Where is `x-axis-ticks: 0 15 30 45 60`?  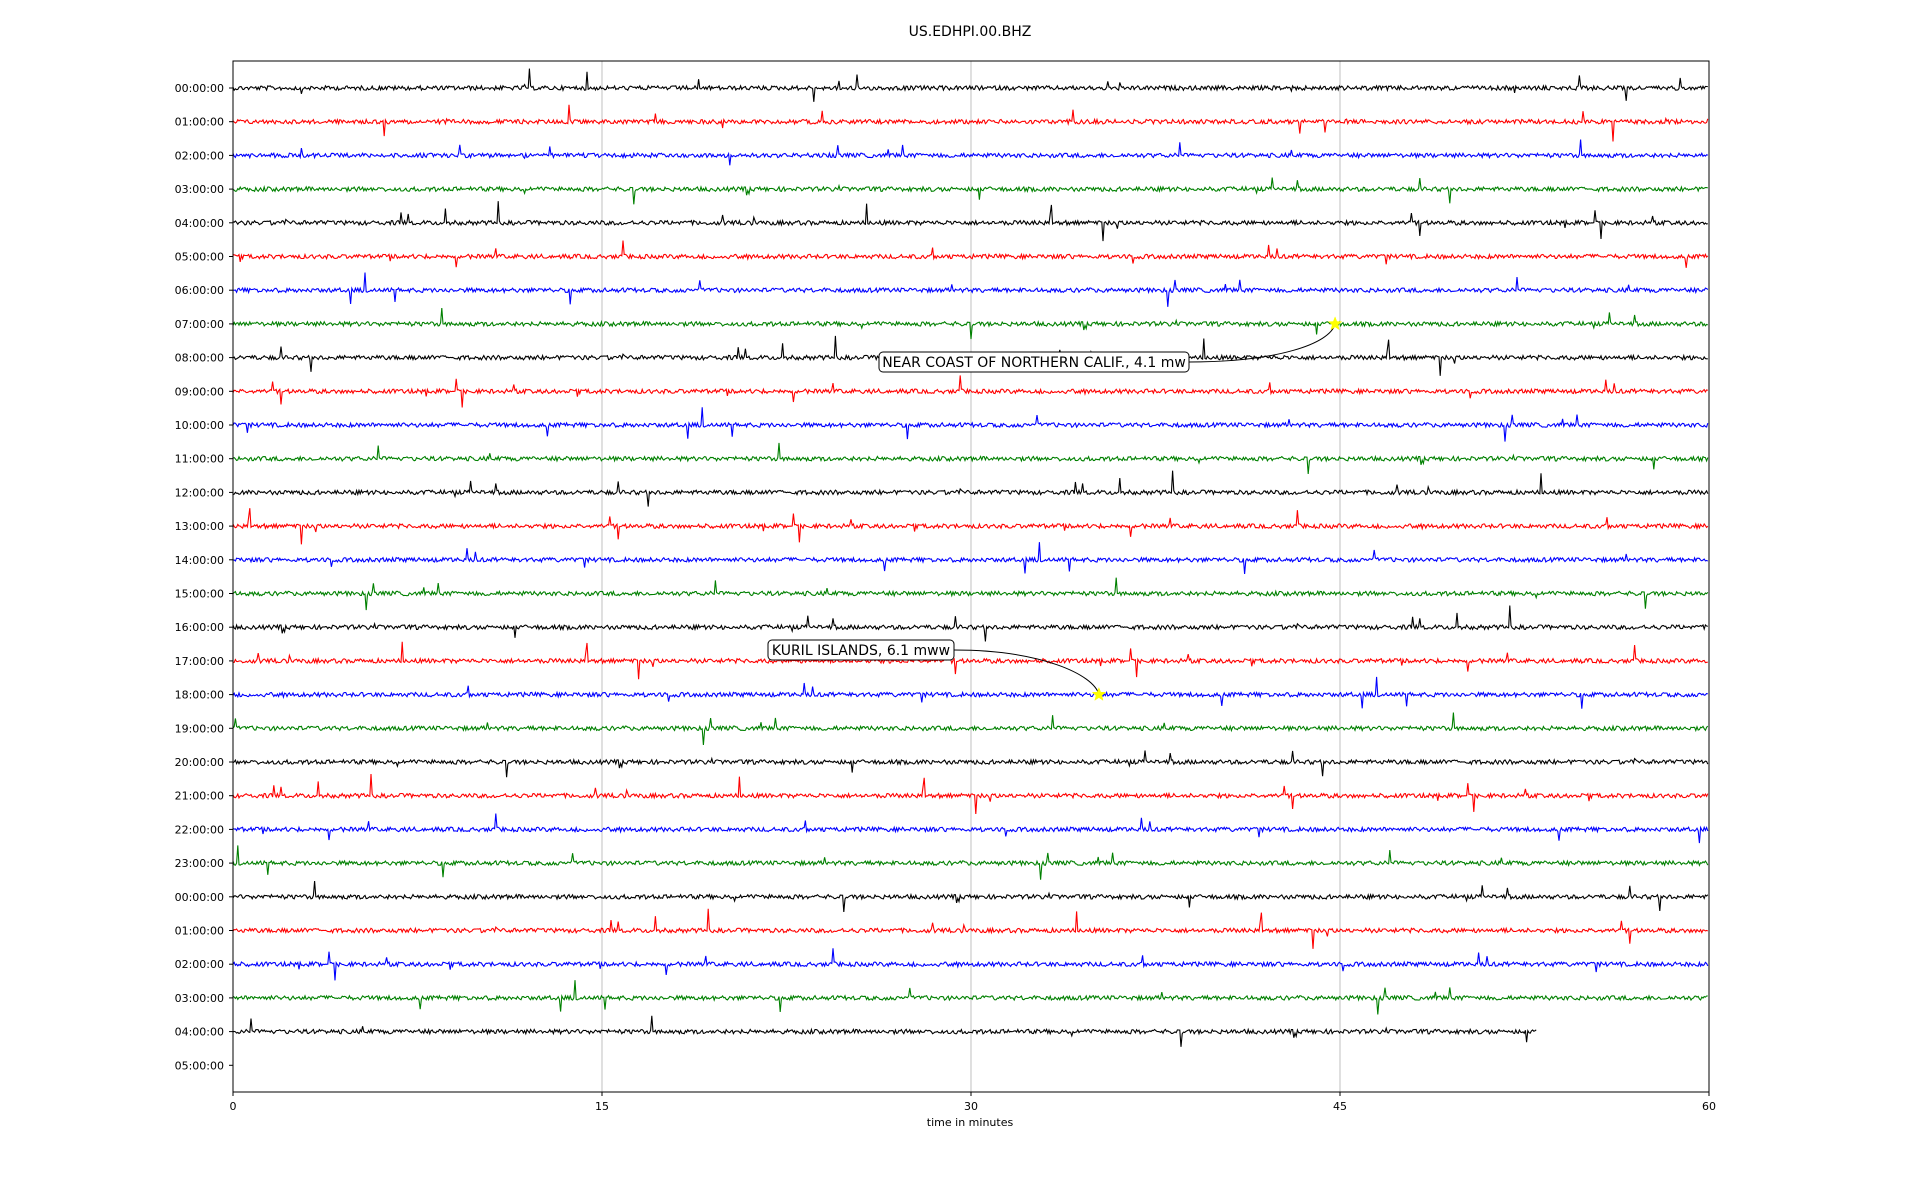 x-axis-ticks: 0 15 30 45 60 is located at coordinates (973, 1102).